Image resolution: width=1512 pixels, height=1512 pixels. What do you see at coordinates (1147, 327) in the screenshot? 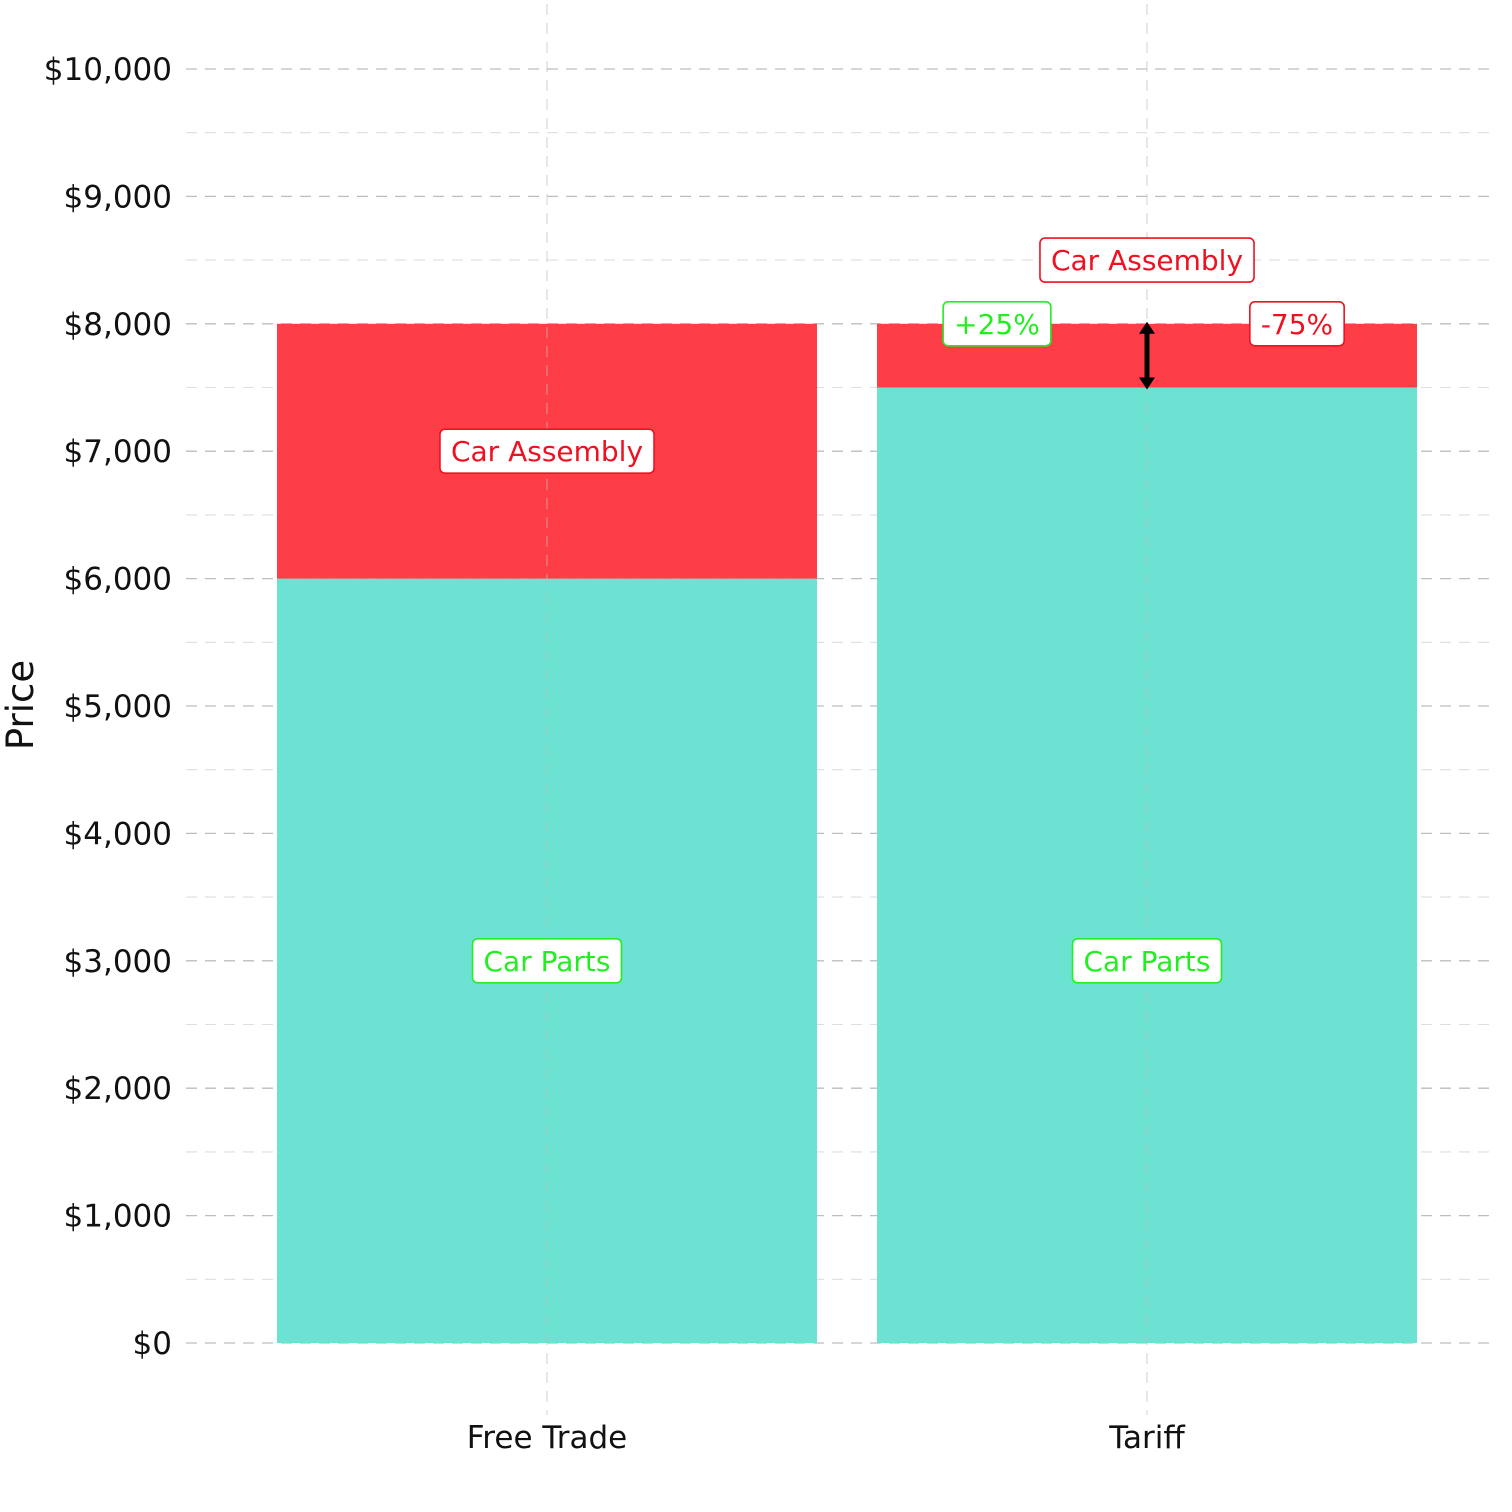
I see `arrow-head-up` at bounding box center [1147, 327].